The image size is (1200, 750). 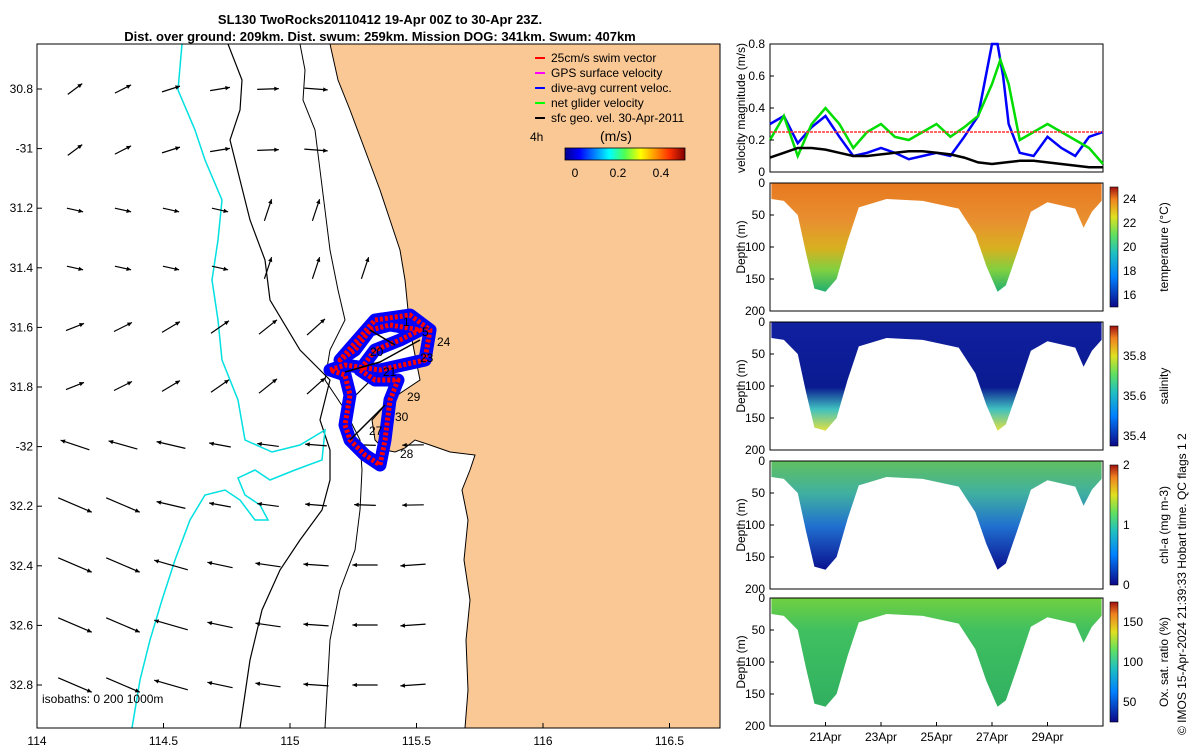 What do you see at coordinates (756, 44) in the screenshot?
I see `velocity-ytick: 0.8` at bounding box center [756, 44].